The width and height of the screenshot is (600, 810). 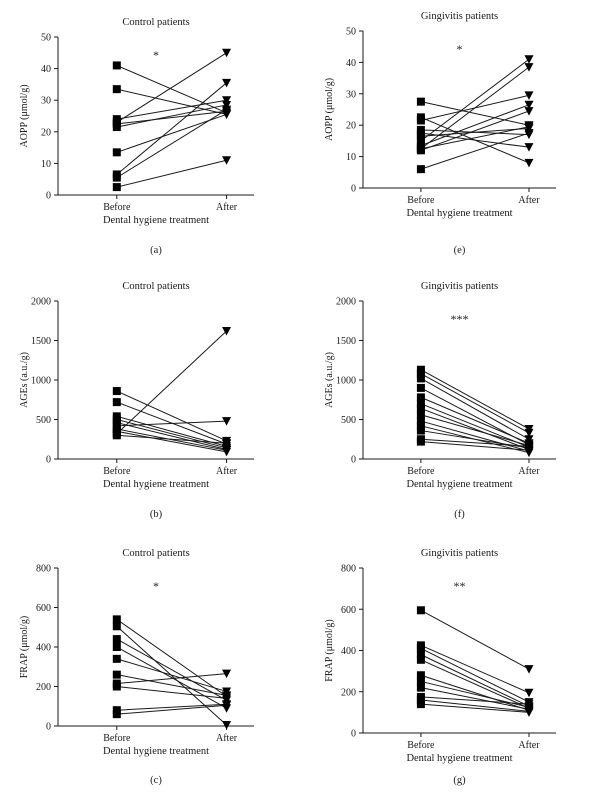 I want to click on y-tick-label: 600, so click(x=348, y=610).